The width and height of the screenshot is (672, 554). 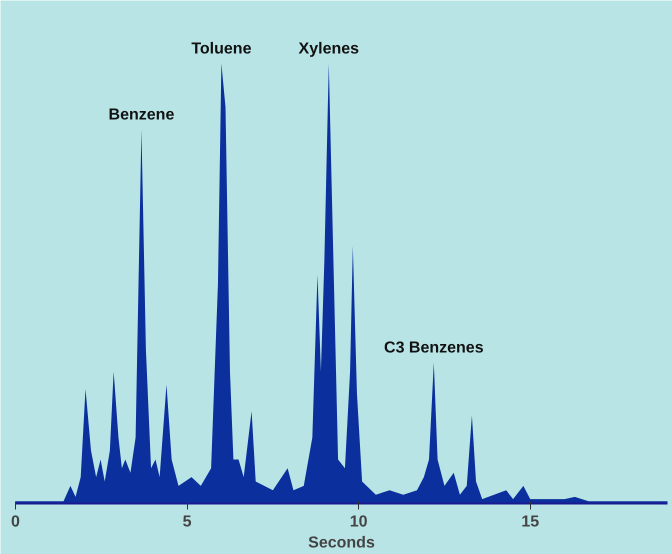 What do you see at coordinates (434, 348) in the screenshot?
I see `annotation: C3 Benzenes` at bounding box center [434, 348].